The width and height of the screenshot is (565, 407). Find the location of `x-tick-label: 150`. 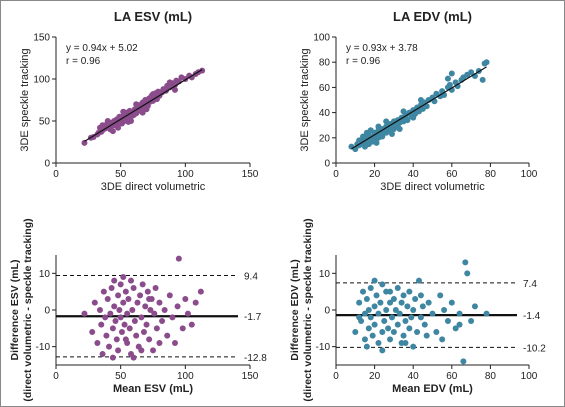

x-tick-label: 150 is located at coordinates (250, 174).